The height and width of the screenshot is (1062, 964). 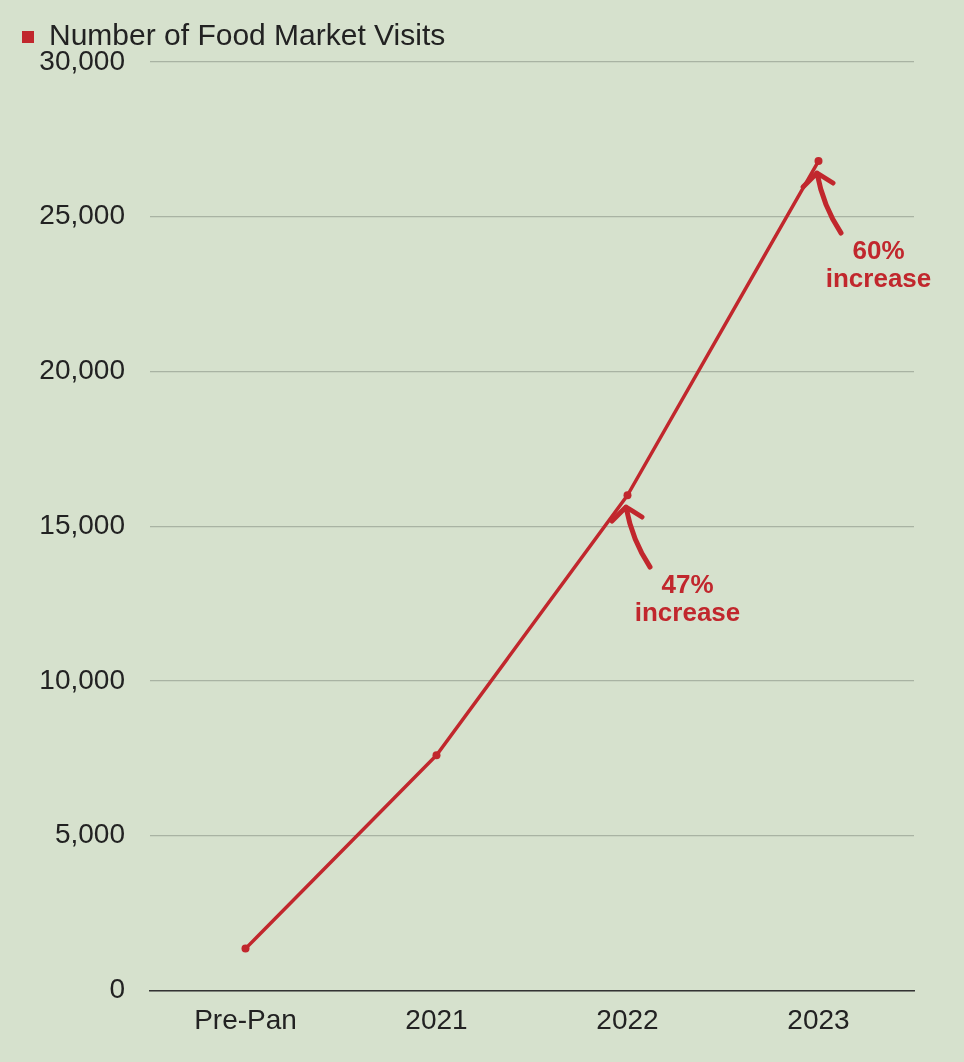 What do you see at coordinates (687, 598) in the screenshot?
I see `annotation: 47% increase` at bounding box center [687, 598].